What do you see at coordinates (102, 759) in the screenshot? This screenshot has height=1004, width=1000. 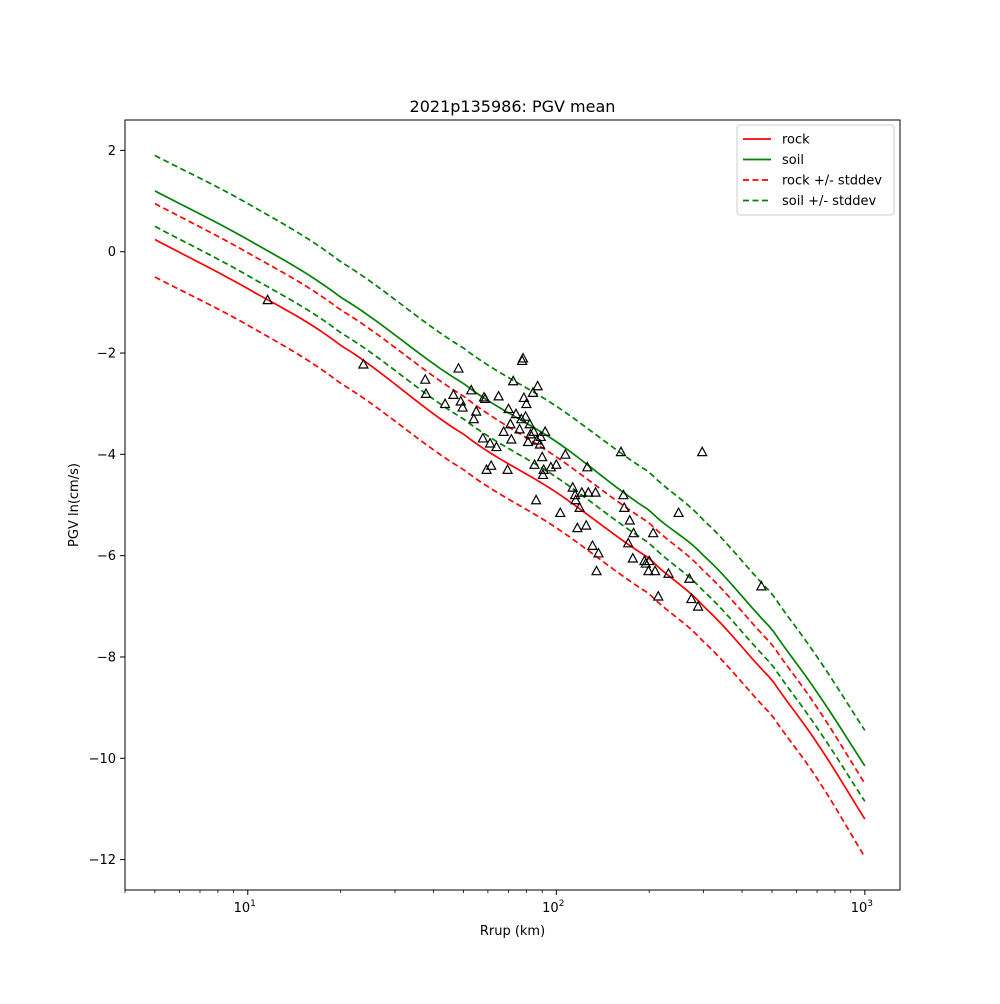 I see `y-tick-label: −10` at bounding box center [102, 759].